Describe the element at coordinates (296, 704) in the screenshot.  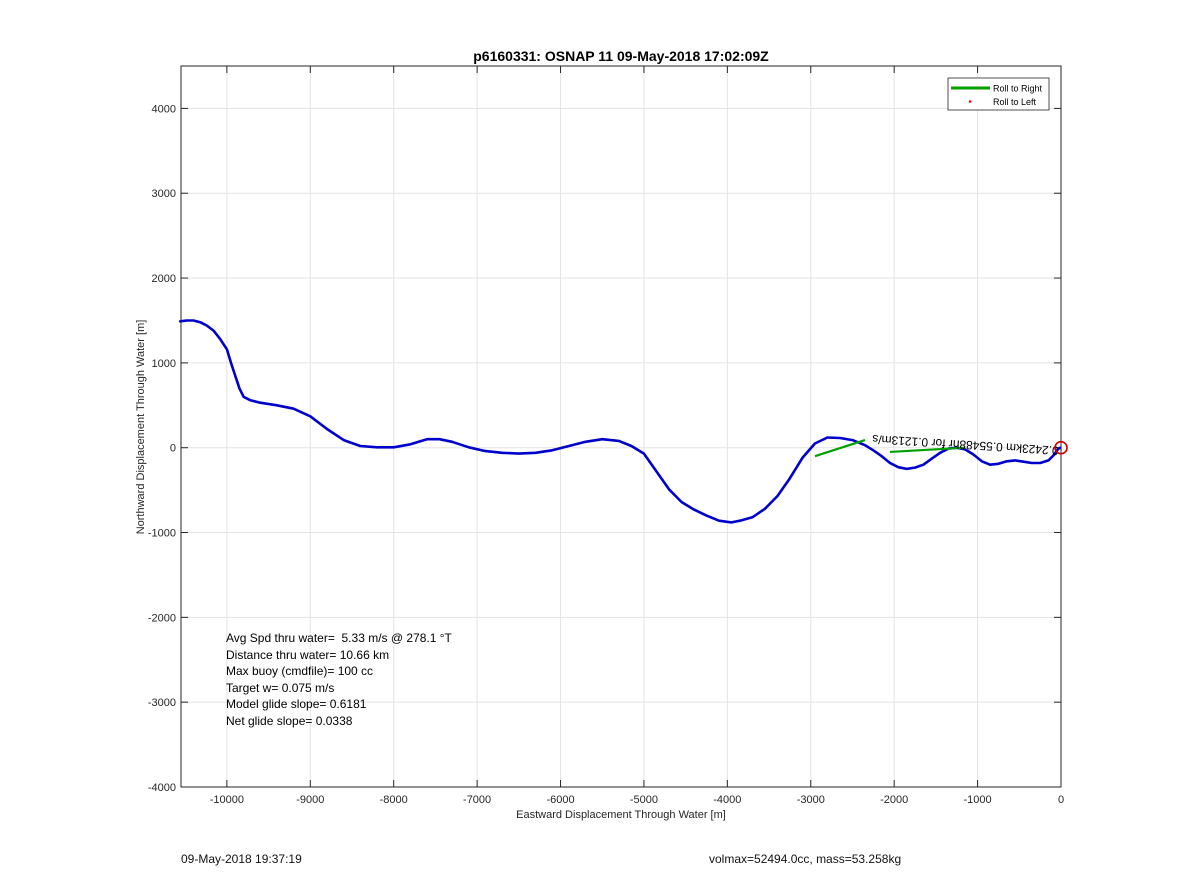
I see `stat-model-glide: Model glide slope= 0.6181` at that location.